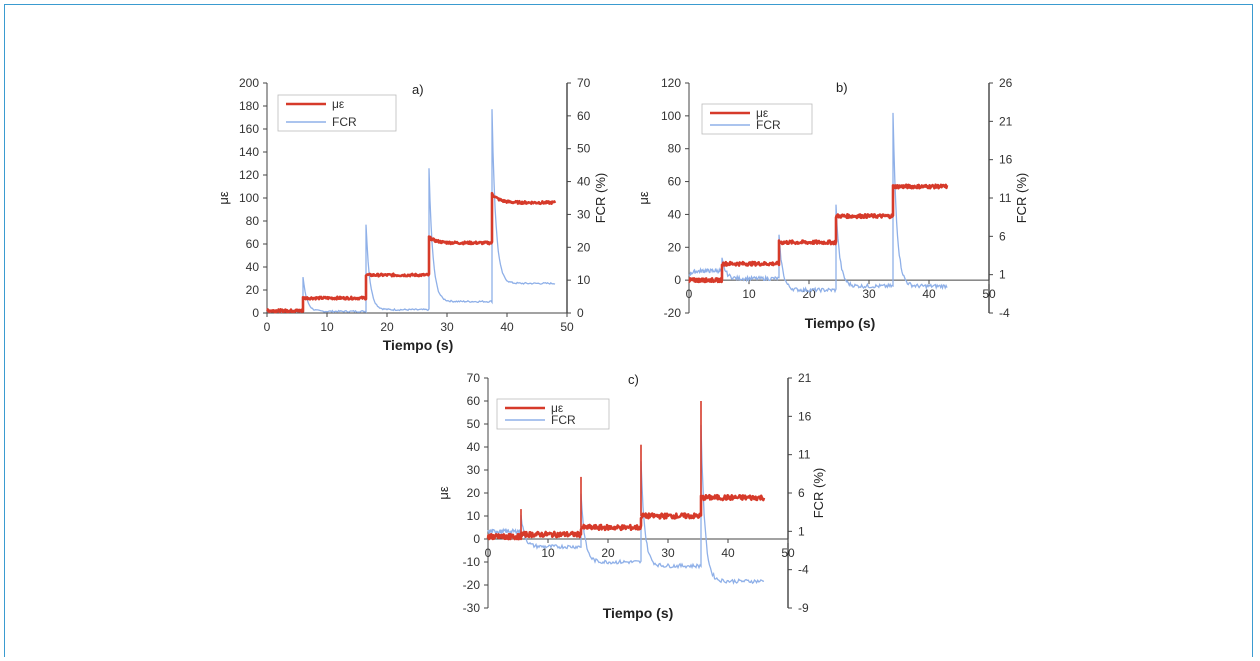  I want to click on left-tick-label: 70, so click(474, 378).